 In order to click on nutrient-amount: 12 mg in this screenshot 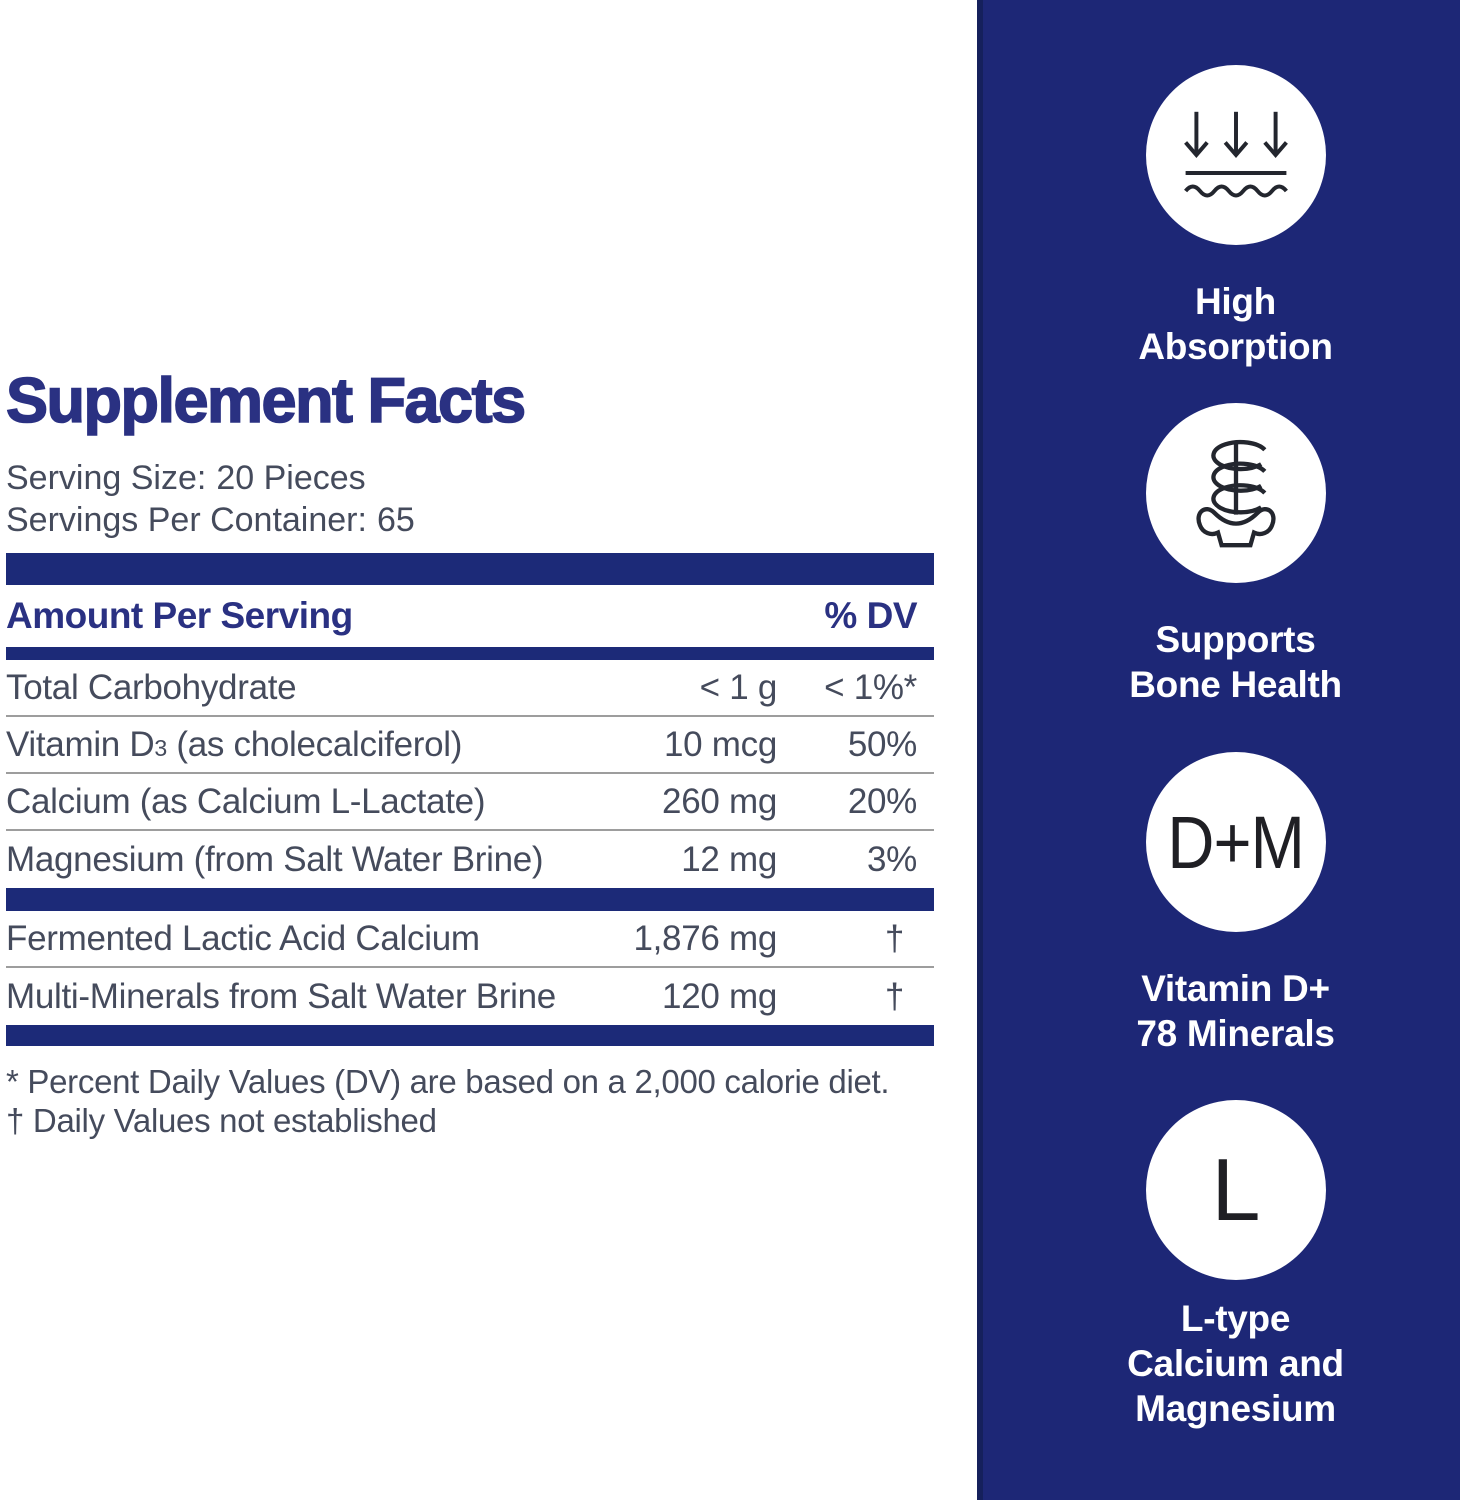, I will do `click(729, 859)`.